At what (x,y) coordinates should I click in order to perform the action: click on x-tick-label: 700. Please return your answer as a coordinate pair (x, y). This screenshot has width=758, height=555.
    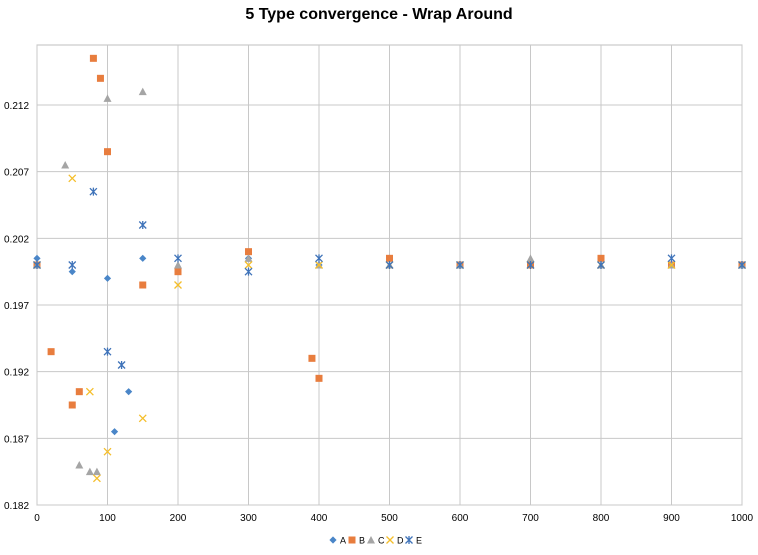
    Looking at the image, I should click on (530, 518).